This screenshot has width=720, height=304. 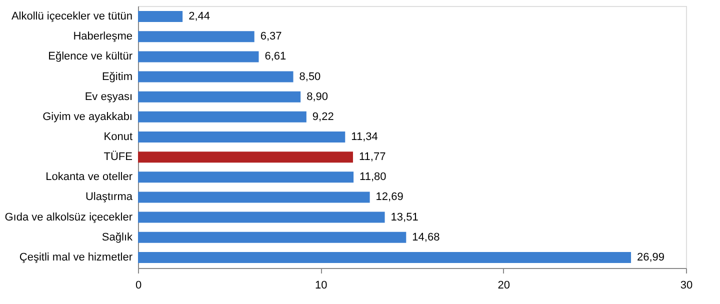 I want to click on y-tick-label: Gıda ve alkolsüz içecekler, so click(x=68, y=217).